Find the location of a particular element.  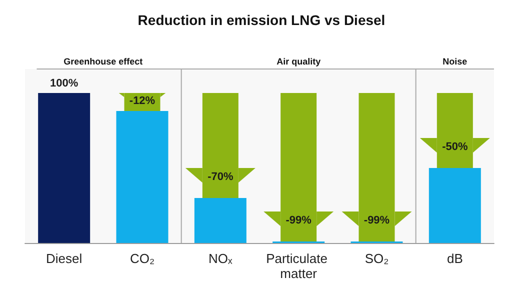

x-tick-label: NOₓ is located at coordinates (221, 258).